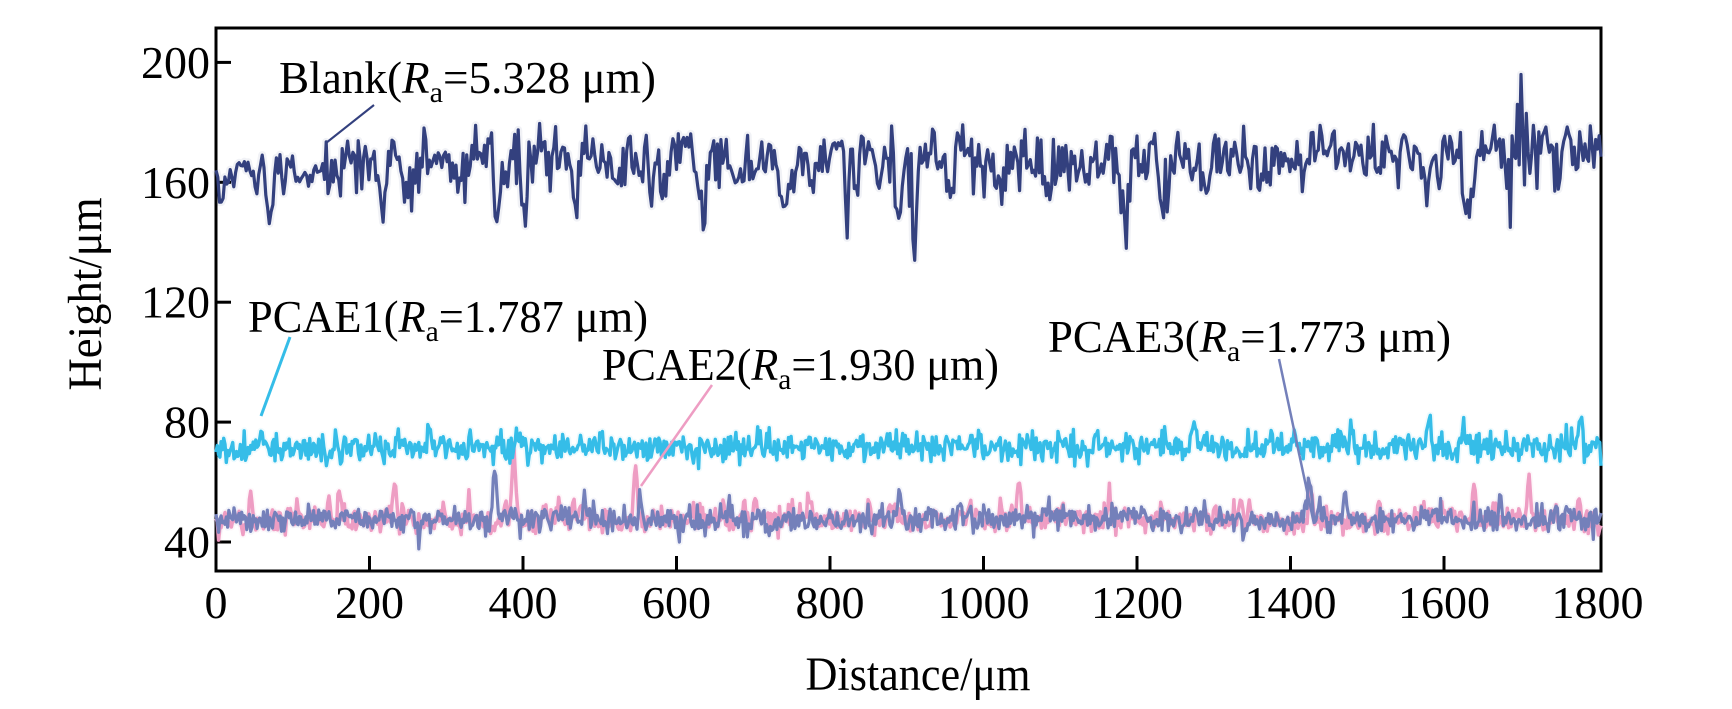 The height and width of the screenshot is (709, 1732). What do you see at coordinates (1598, 602) in the screenshot?
I see `svg-text: 1800` at bounding box center [1598, 602].